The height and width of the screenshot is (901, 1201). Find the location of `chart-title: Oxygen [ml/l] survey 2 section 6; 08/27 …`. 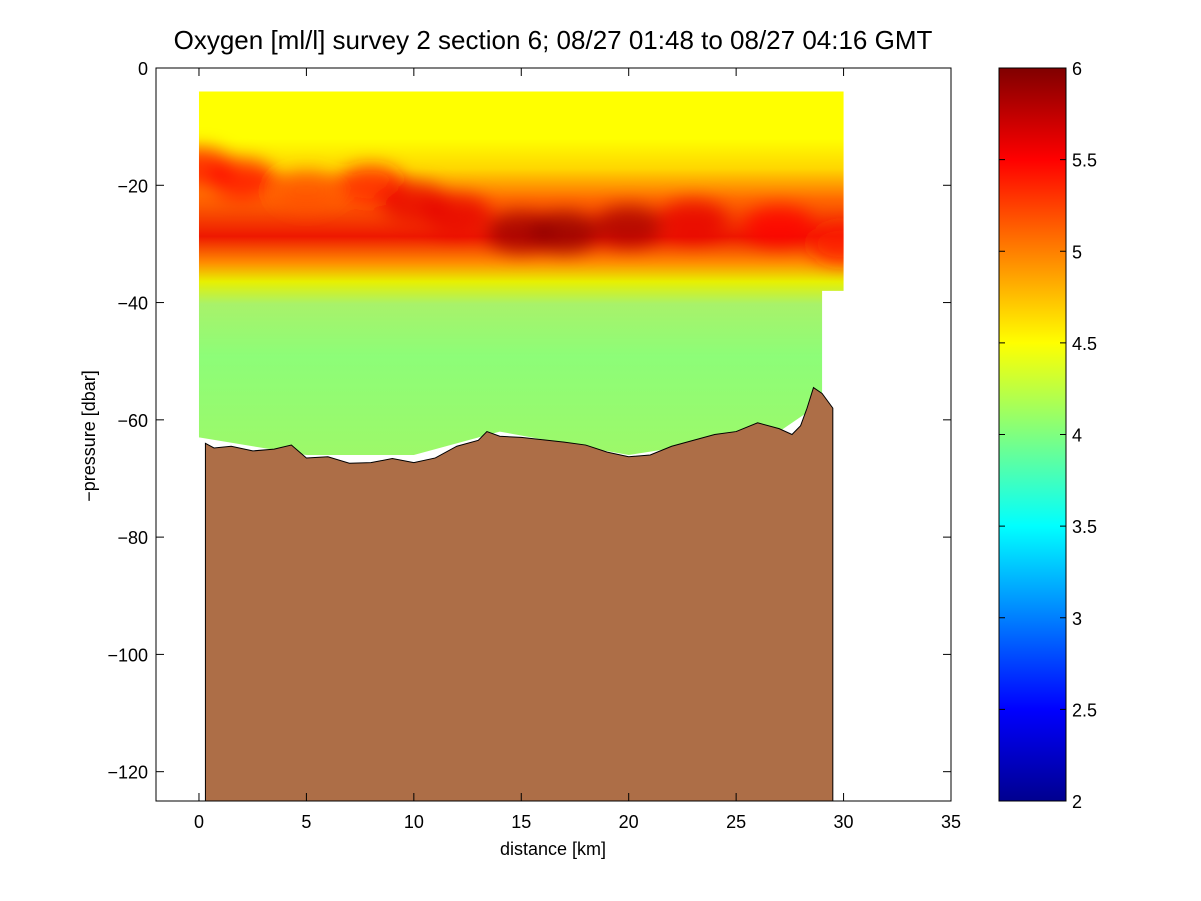

chart-title: Oxygen [ml/l] survey 2 section 6; 08/27 … is located at coordinates (553, 40).